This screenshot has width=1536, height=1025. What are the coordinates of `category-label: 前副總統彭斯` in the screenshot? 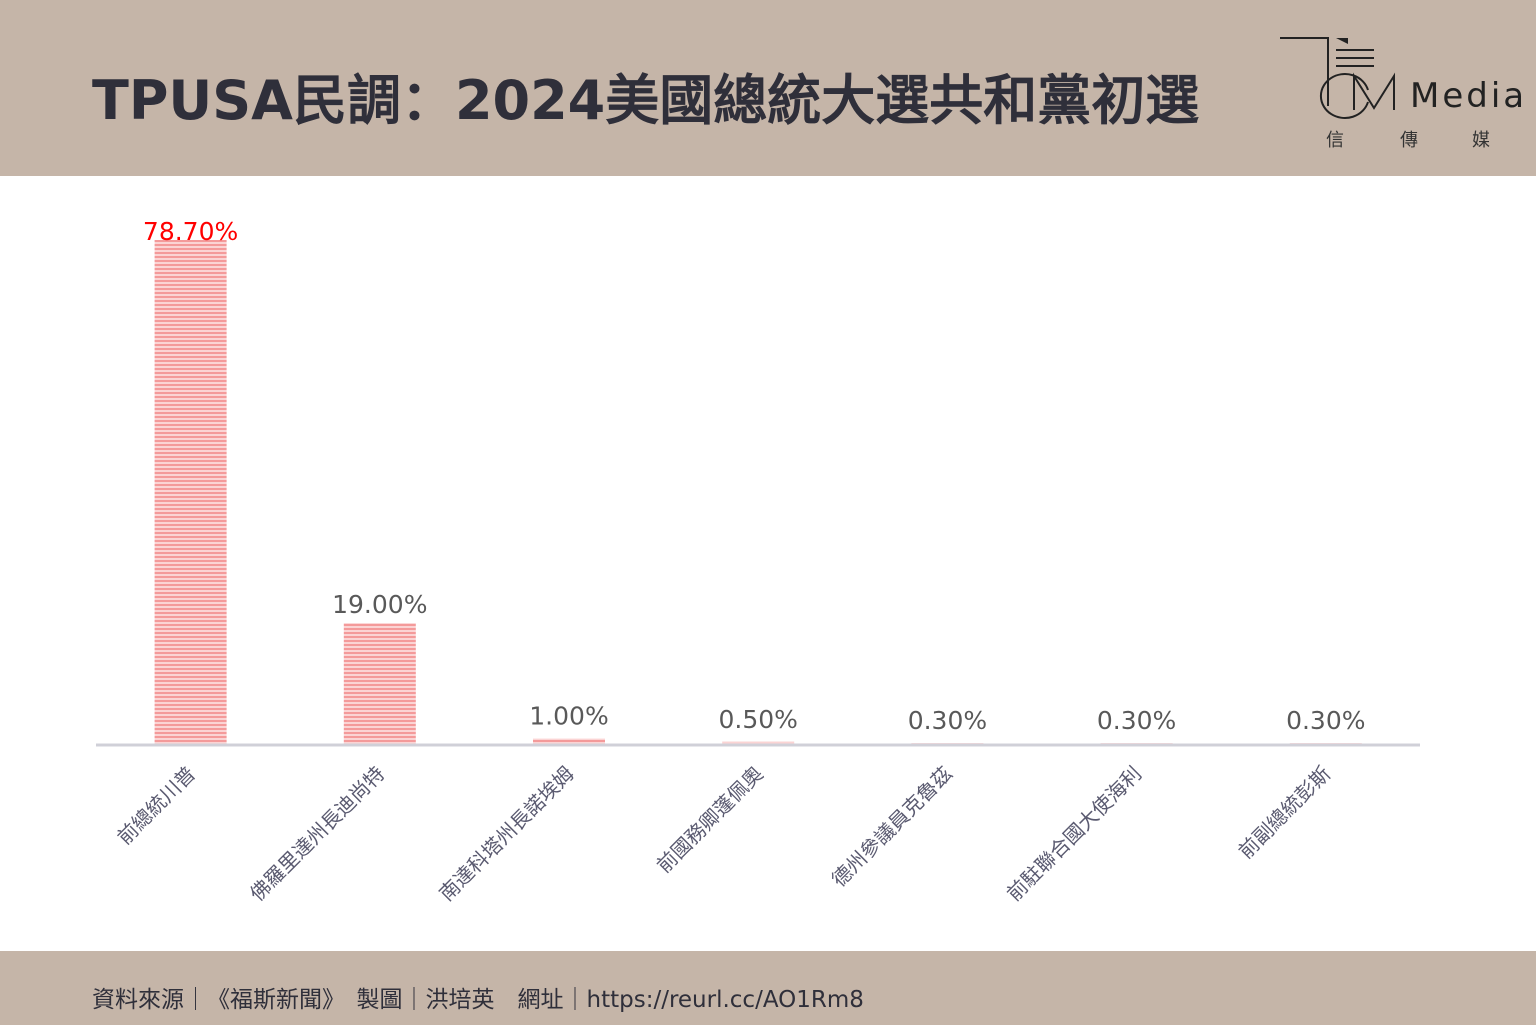 It's located at (1285, 813).